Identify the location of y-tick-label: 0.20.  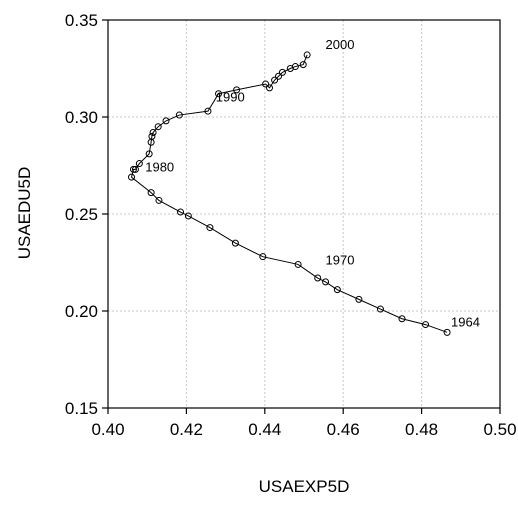
(81, 311).